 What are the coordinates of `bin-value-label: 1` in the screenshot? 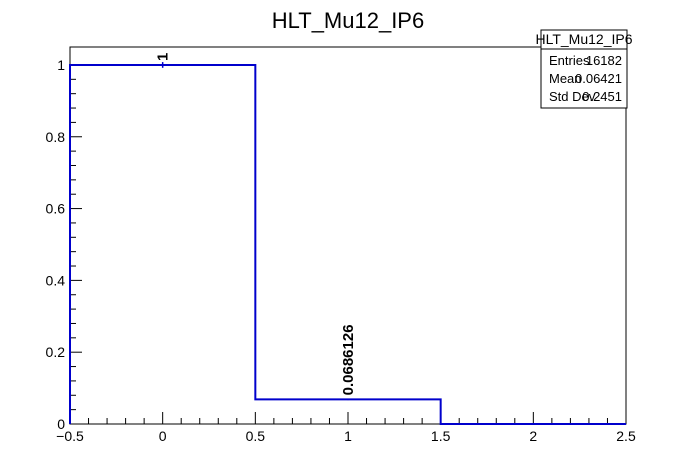 It's located at (163, 57).